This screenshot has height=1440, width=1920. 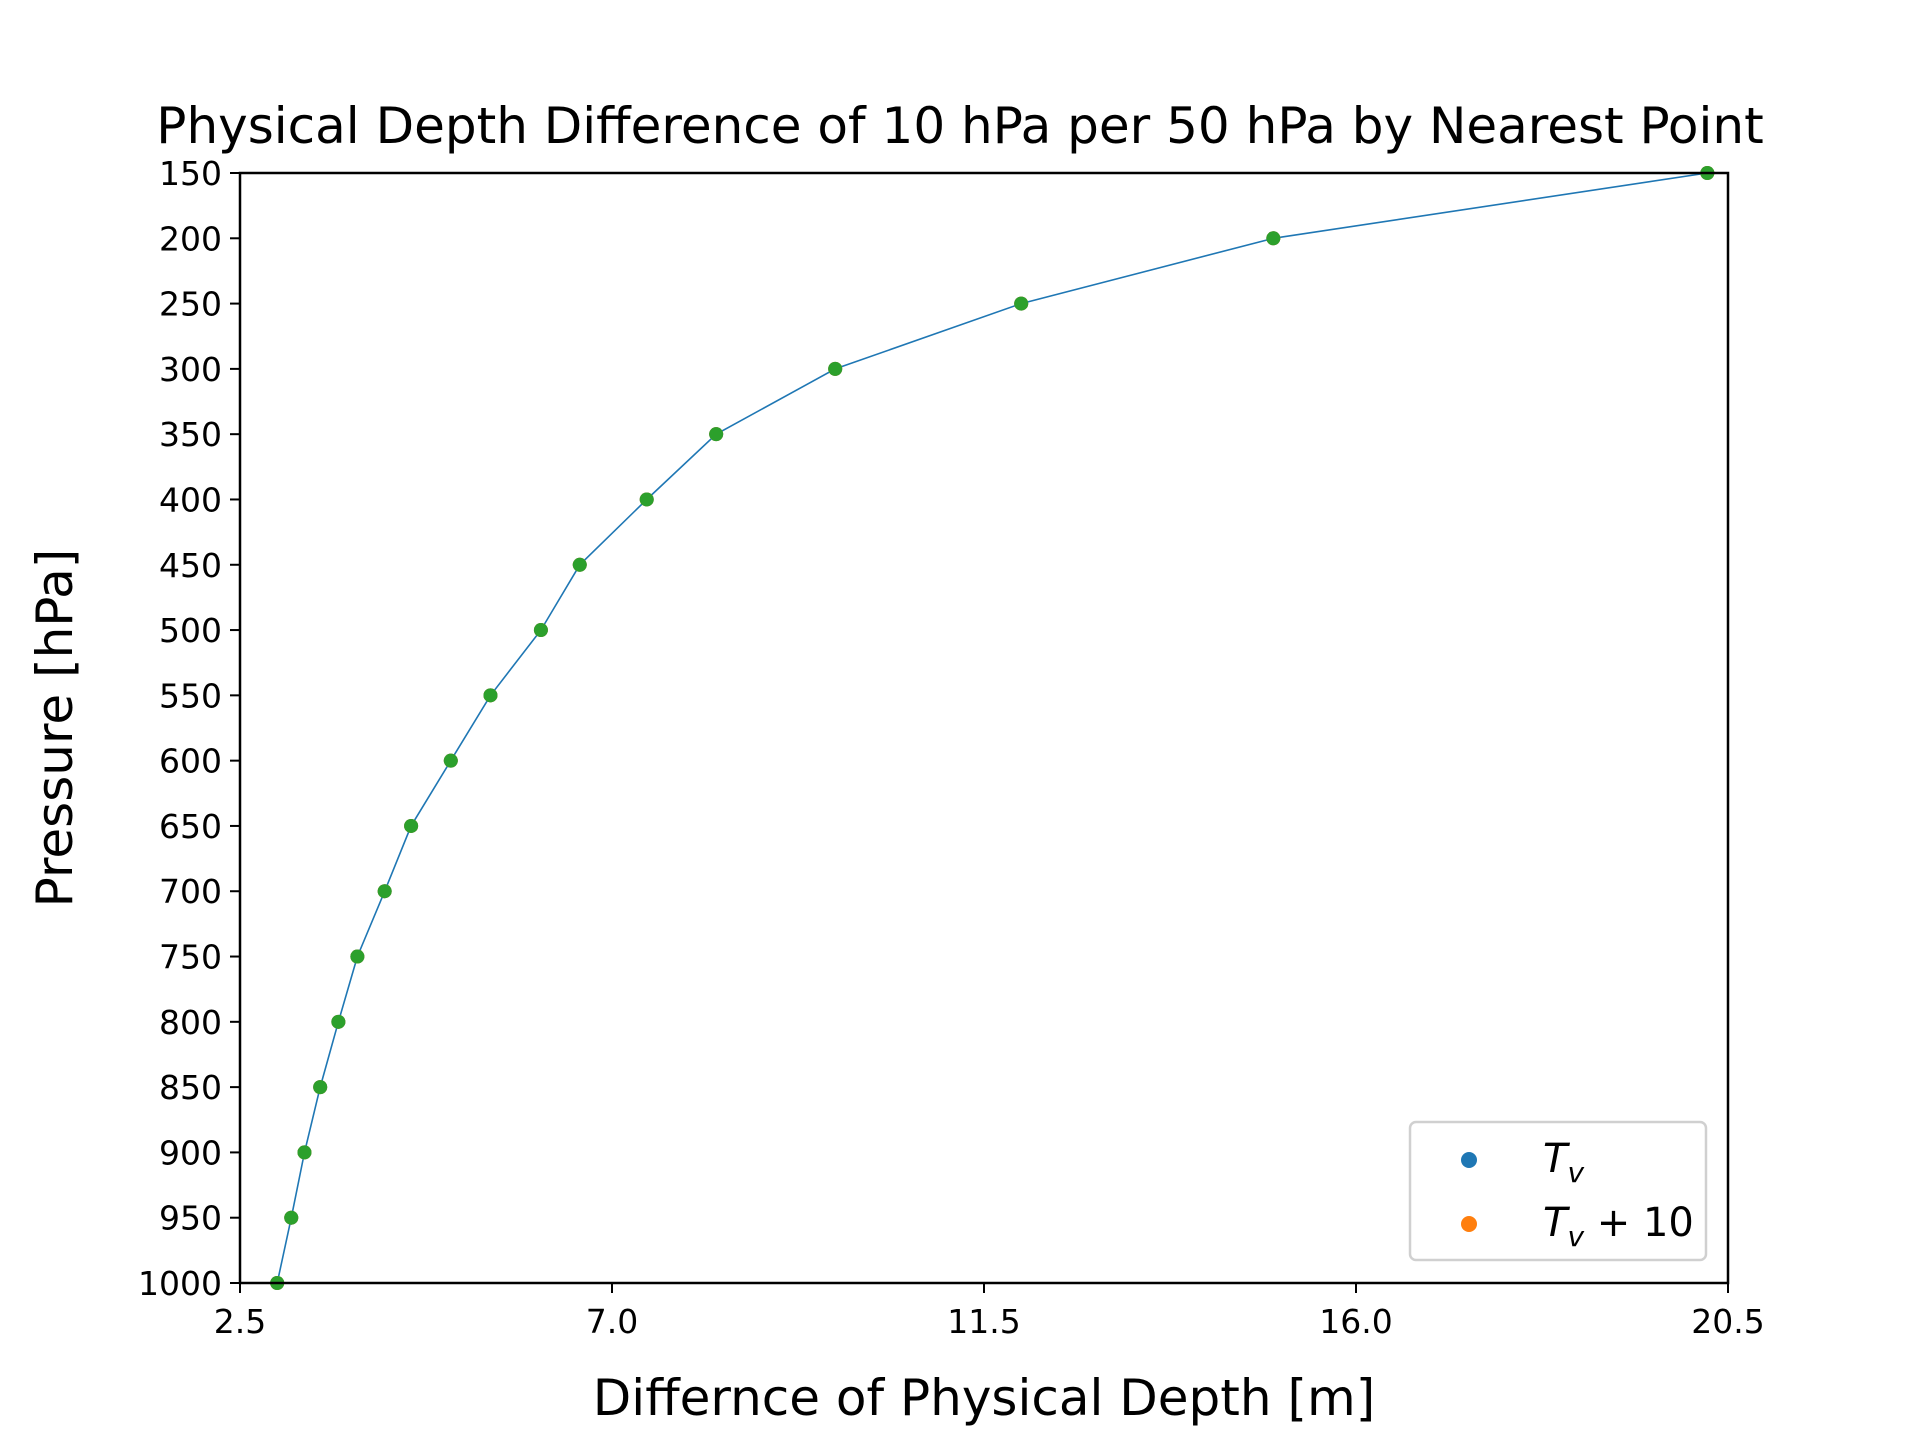 What do you see at coordinates (983, 1321) in the screenshot?
I see `x-tick-label: 11.5` at bounding box center [983, 1321].